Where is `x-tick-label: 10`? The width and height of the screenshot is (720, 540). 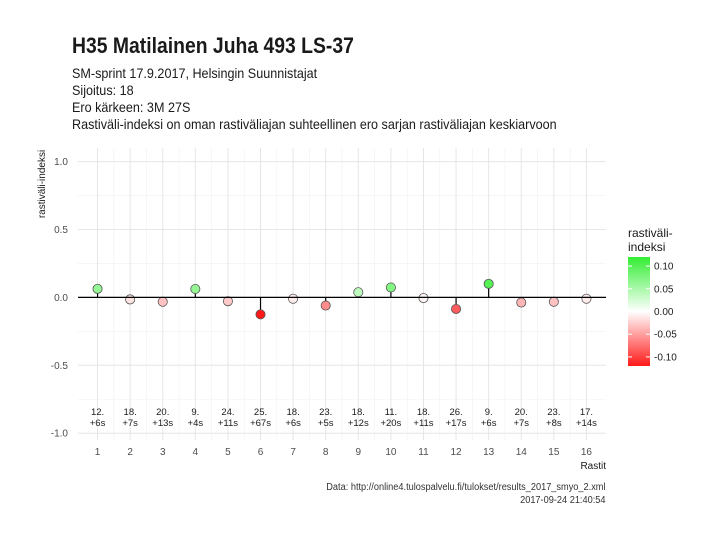 x-tick-label: 10 is located at coordinates (391, 452).